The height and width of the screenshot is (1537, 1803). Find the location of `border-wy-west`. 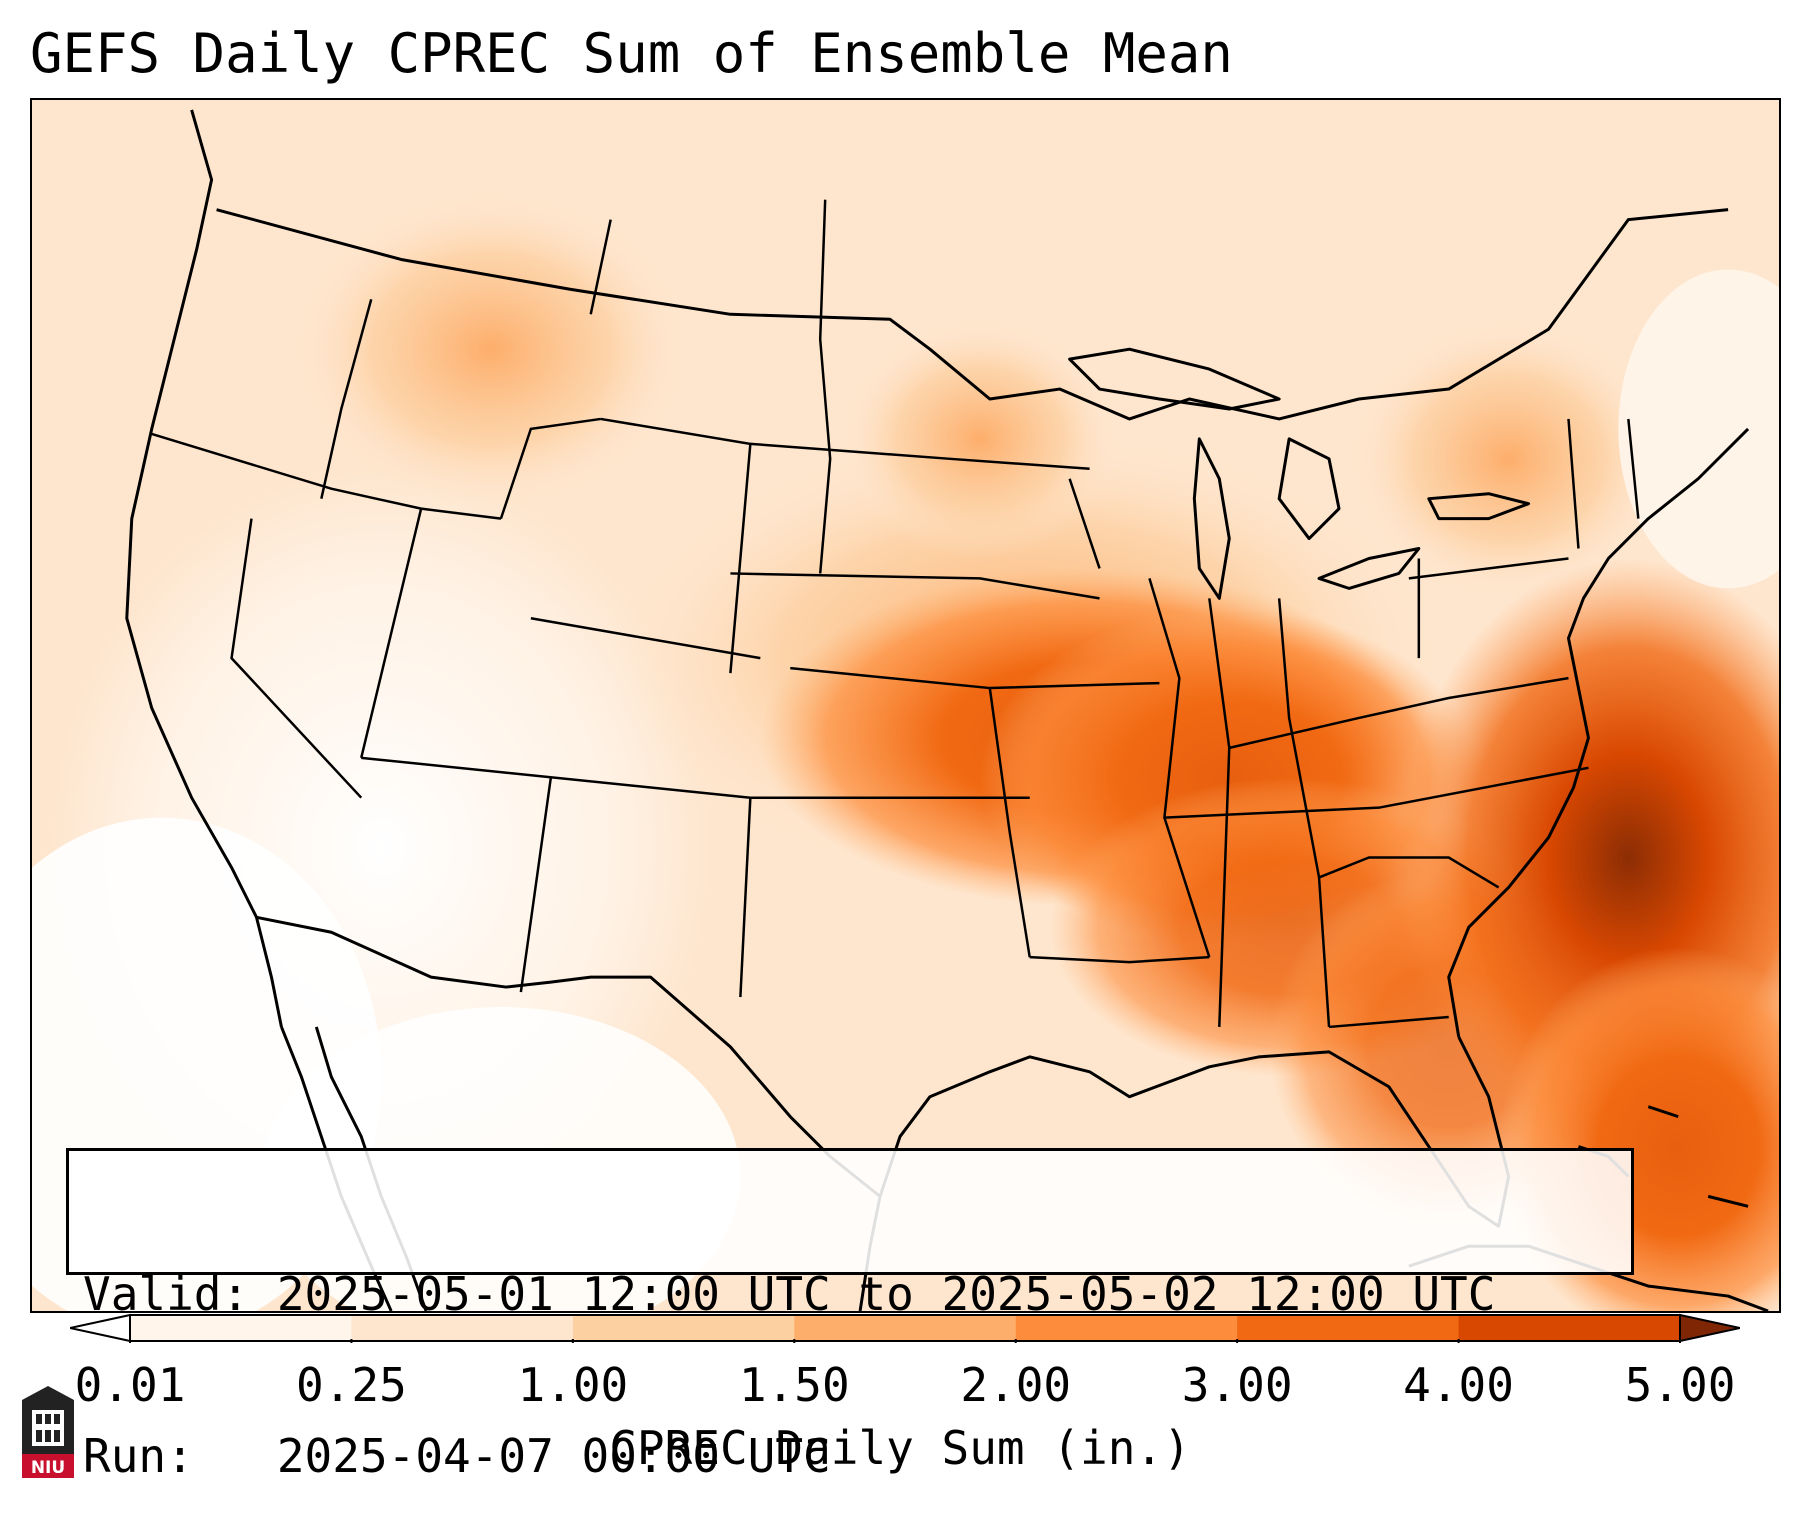

border-wy-west is located at coordinates (550, 468).